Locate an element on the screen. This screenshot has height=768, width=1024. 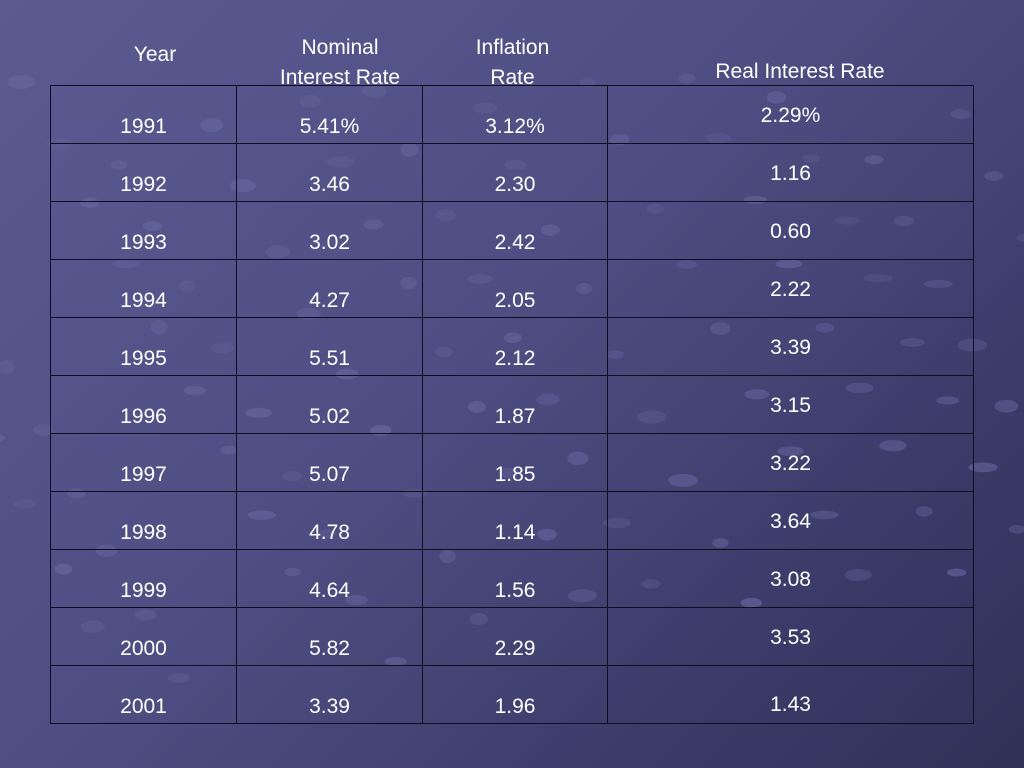
year-cell: 1997 is located at coordinates (143, 462).